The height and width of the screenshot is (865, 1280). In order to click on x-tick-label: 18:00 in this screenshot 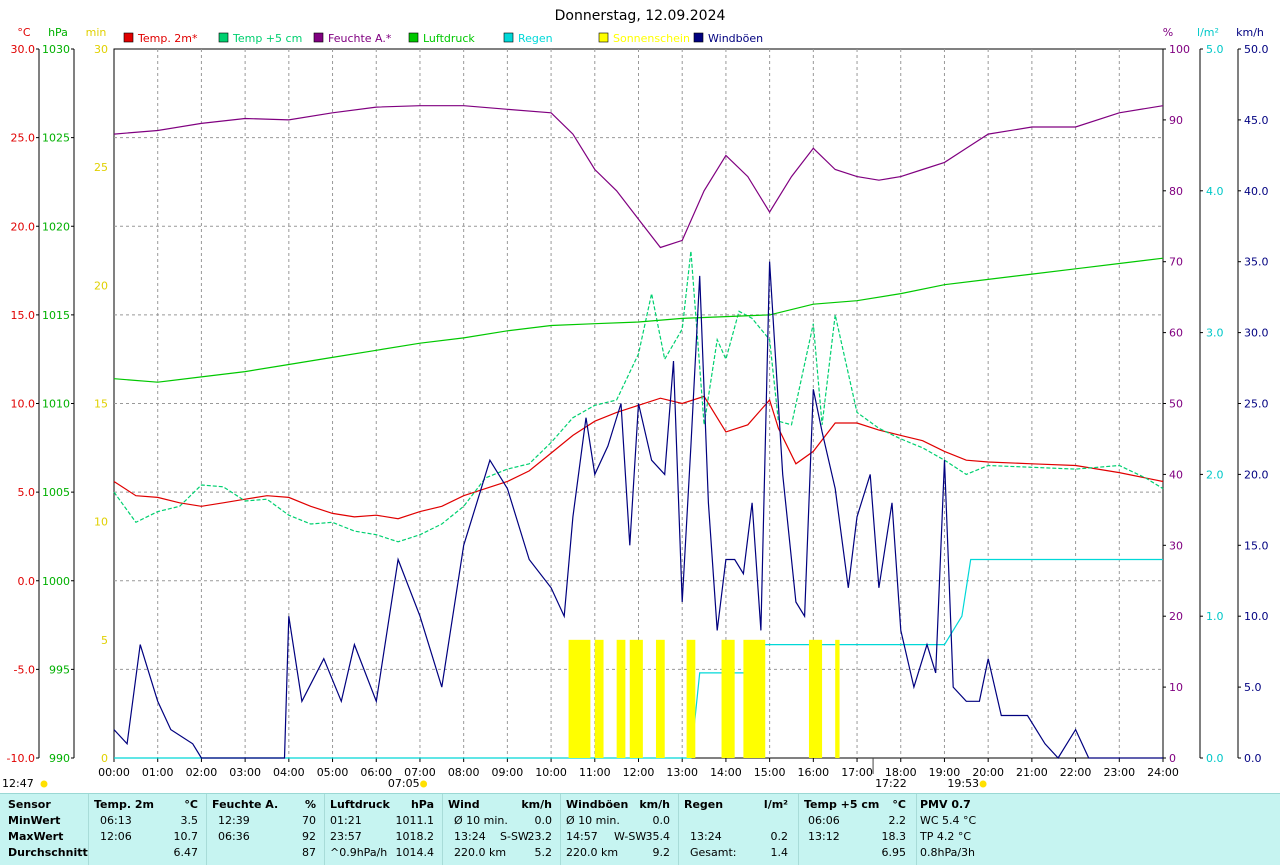, I will do `click(901, 772)`.